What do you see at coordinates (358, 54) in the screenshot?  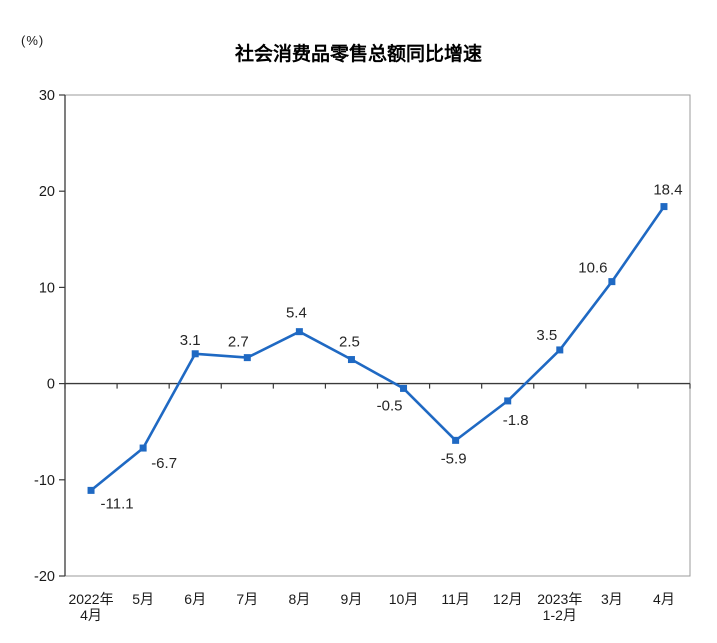 I see `chart-title: 社会消费品零售总额同比增速` at bounding box center [358, 54].